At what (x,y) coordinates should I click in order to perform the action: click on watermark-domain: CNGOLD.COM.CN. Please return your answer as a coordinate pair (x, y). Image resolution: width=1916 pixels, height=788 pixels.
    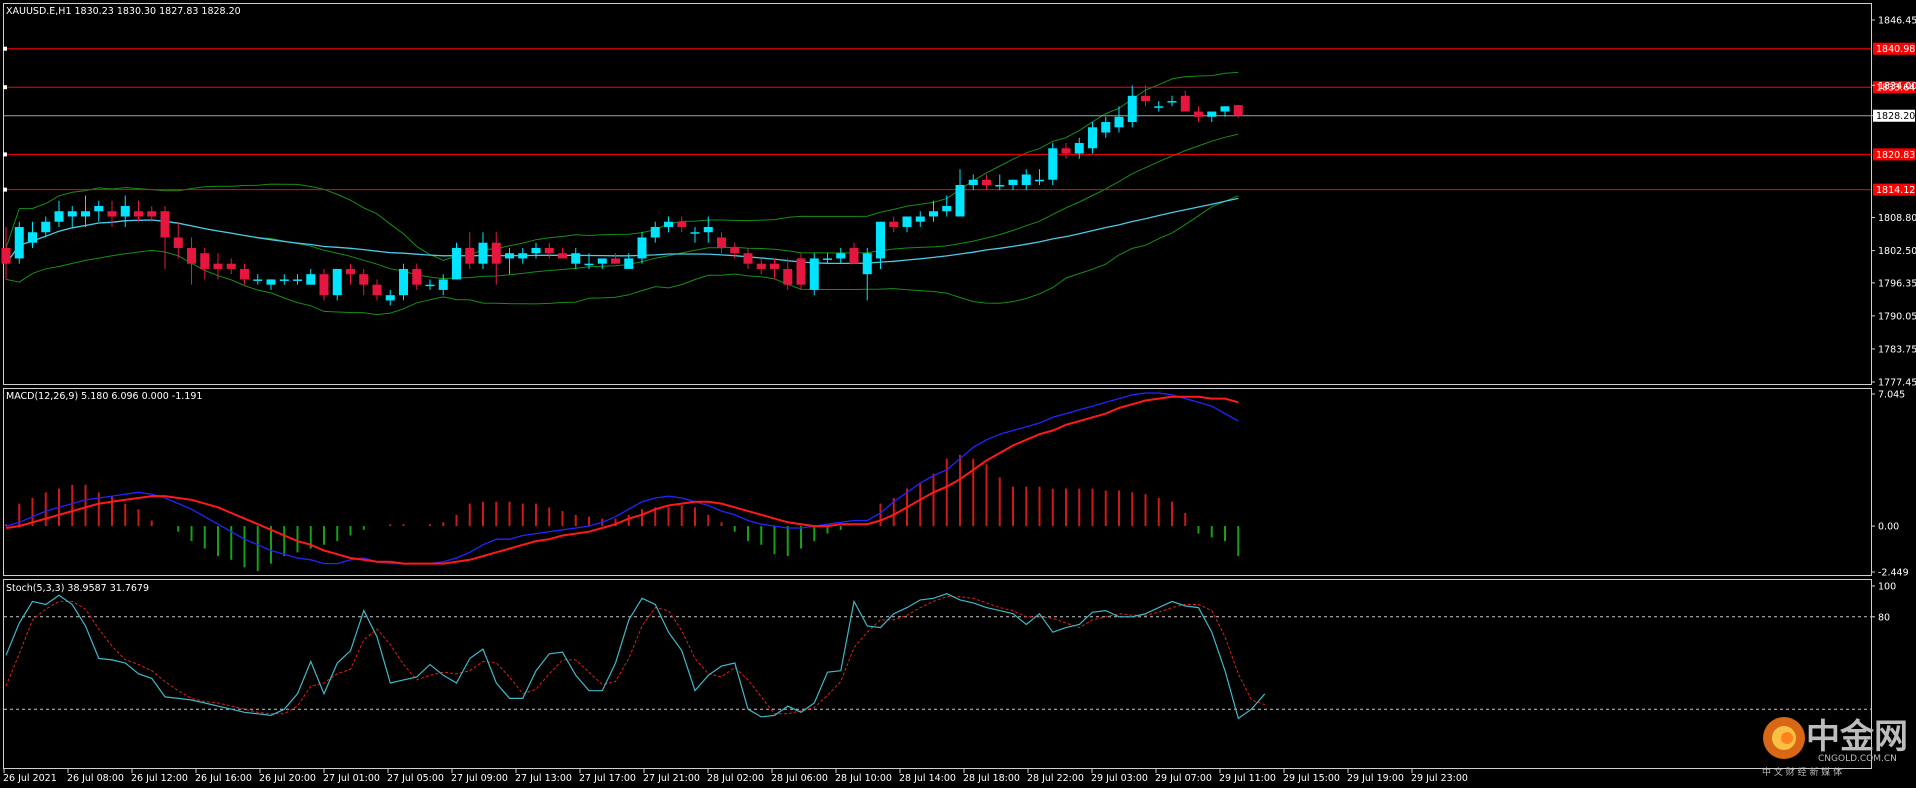
    Looking at the image, I should click on (1857, 759).